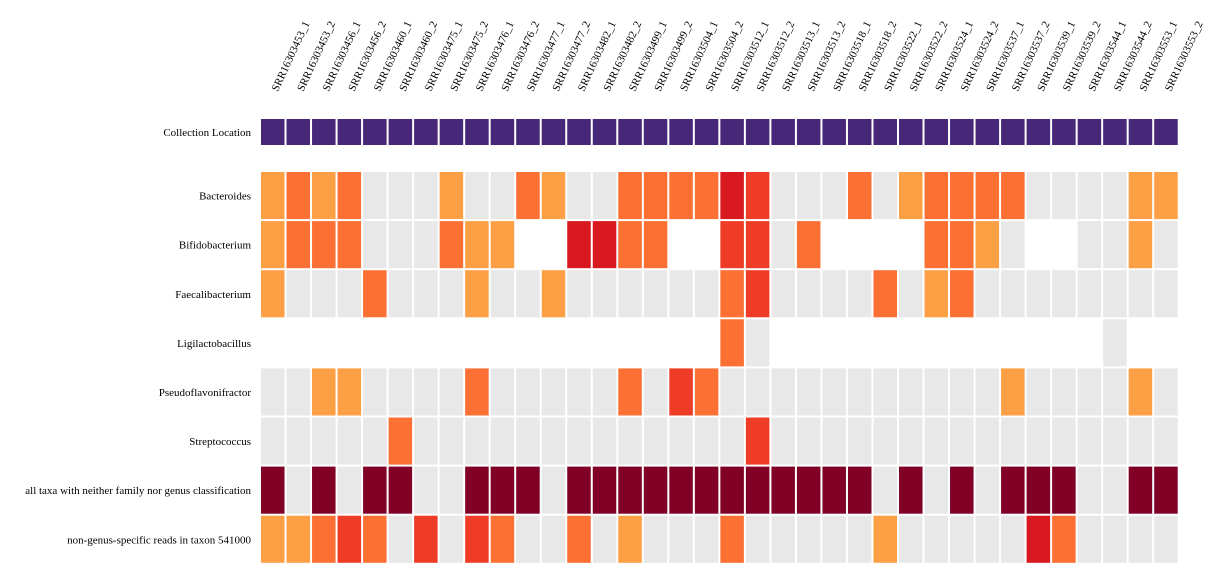 The image size is (1208, 572). I want to click on row-label: Streptococcus, so click(220, 442).